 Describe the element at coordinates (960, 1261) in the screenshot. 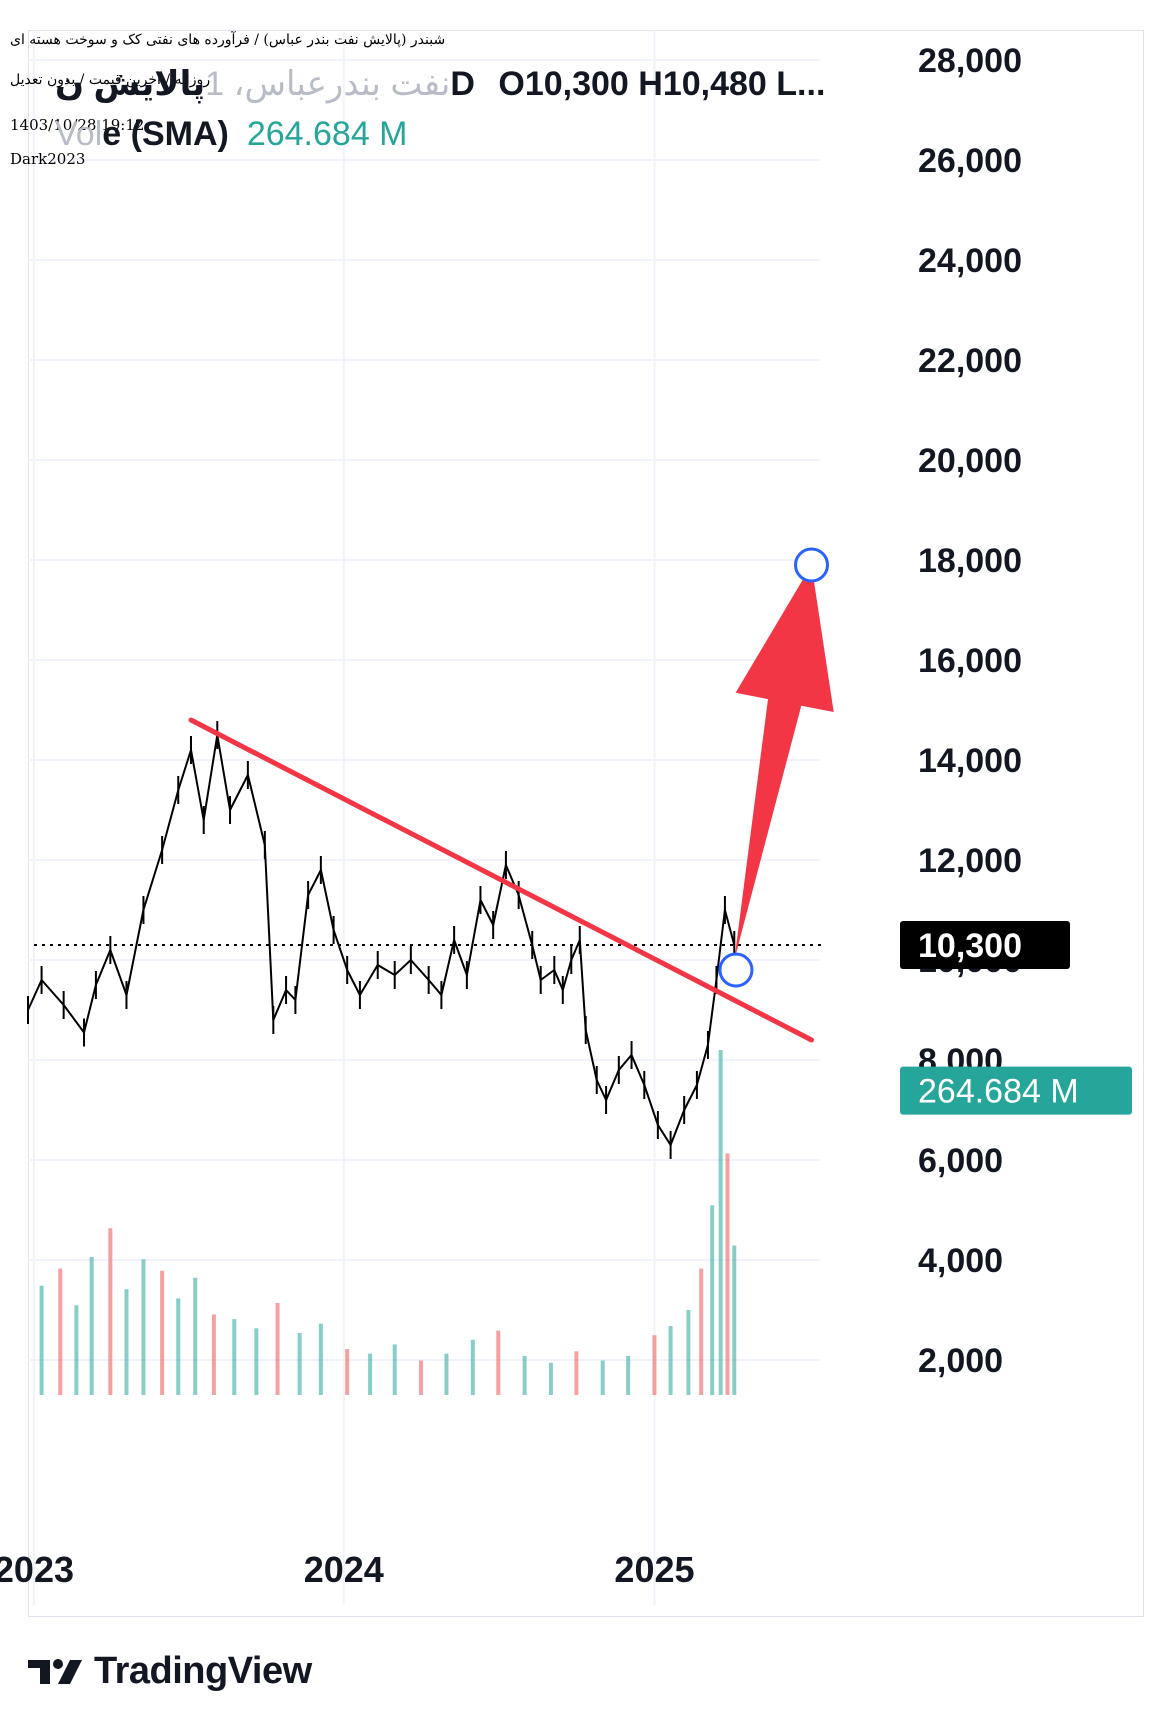

I see `price-tick-label: 4,000` at that location.